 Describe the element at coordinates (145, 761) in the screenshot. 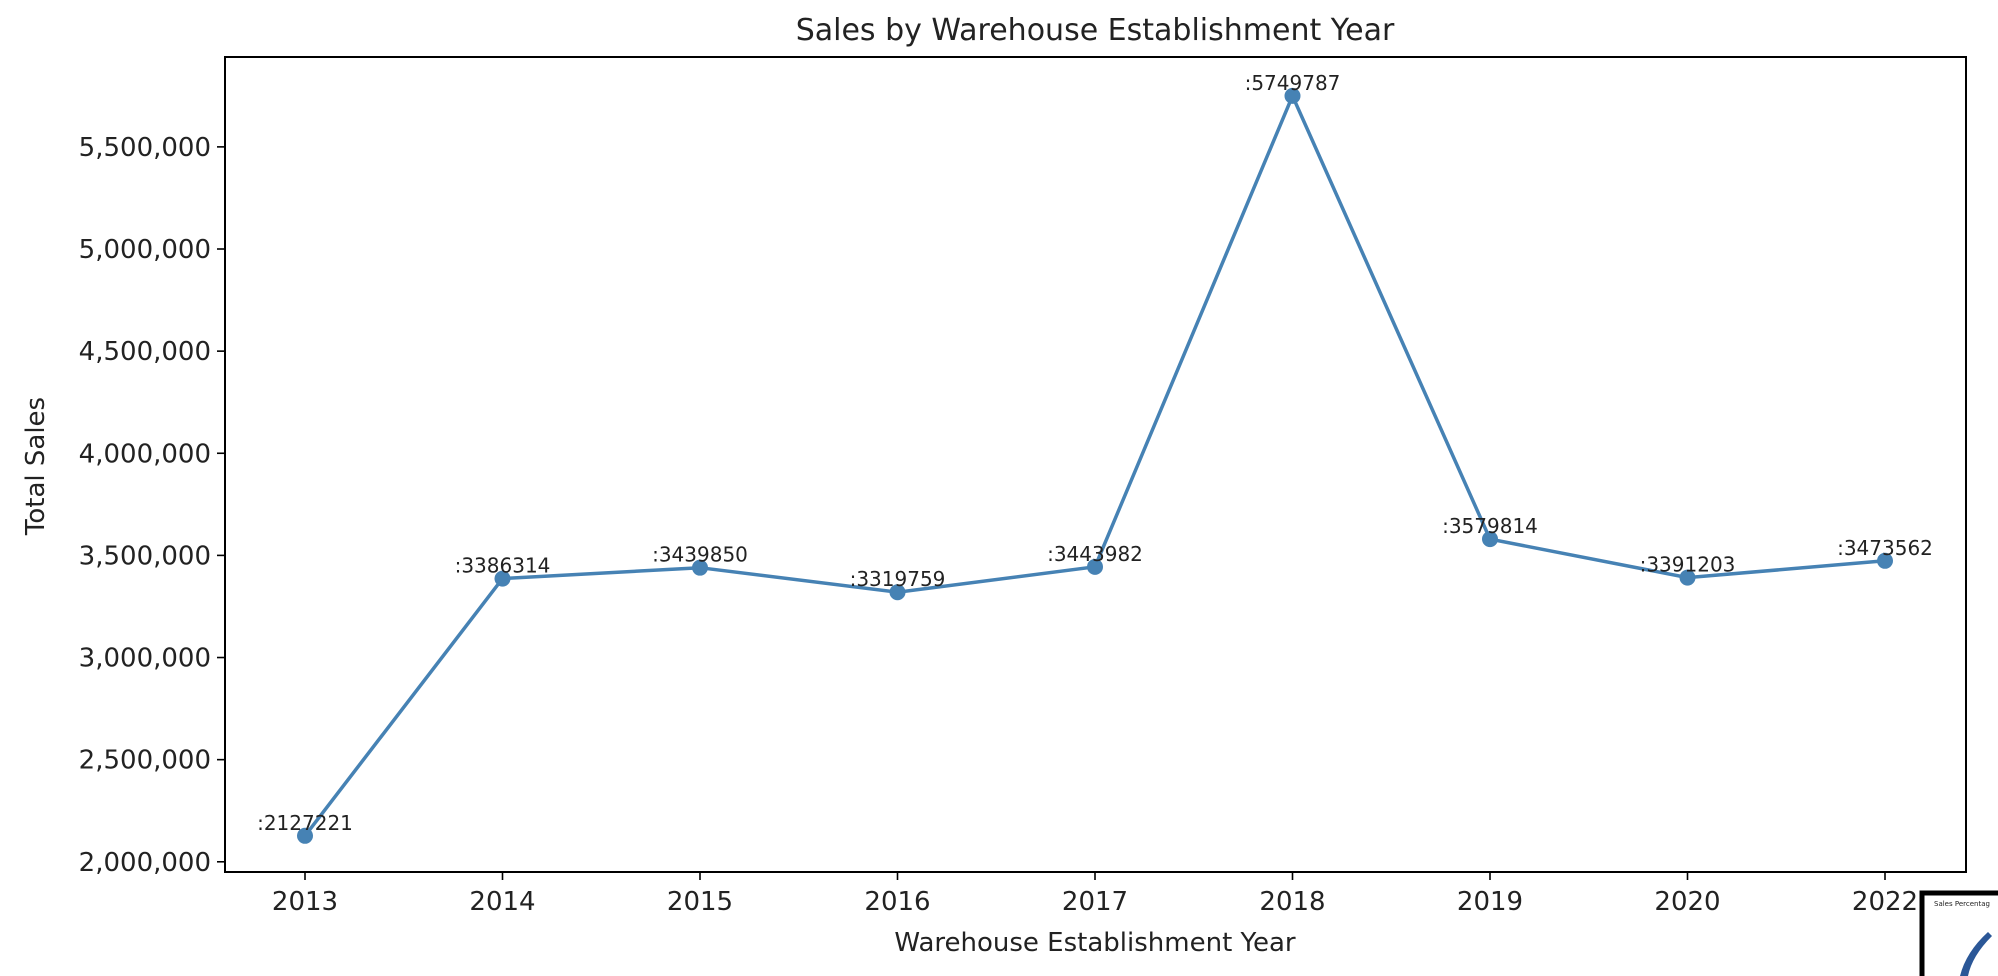

I see `y-tick-label: 2,500,000` at that location.